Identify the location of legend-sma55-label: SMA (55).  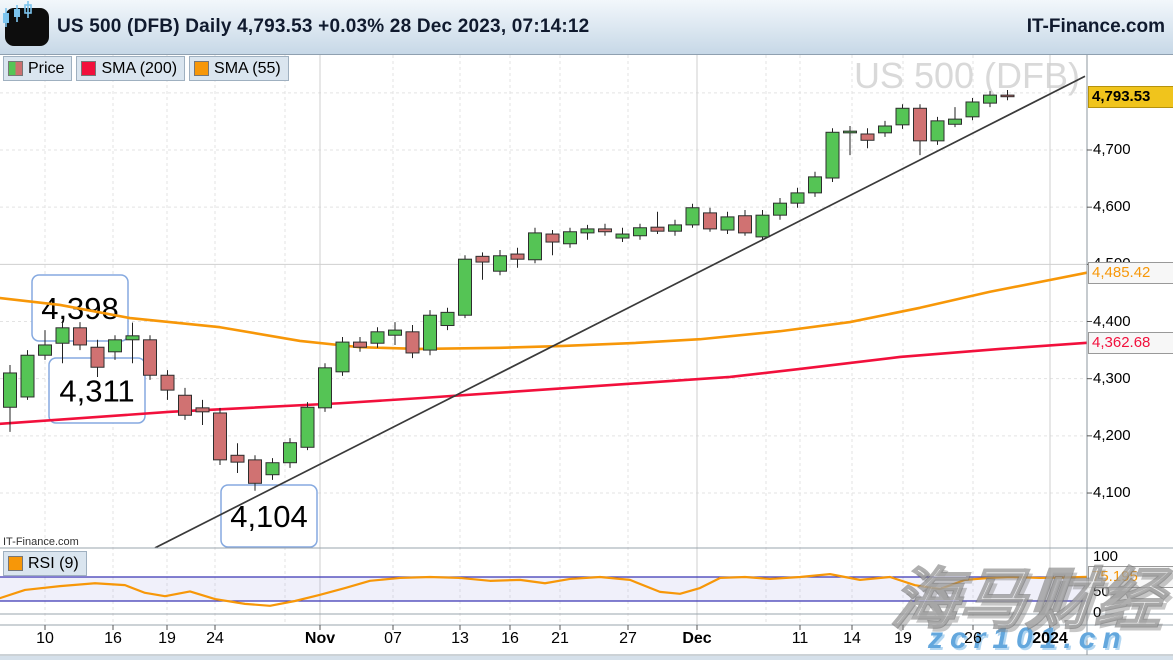
(247, 68).